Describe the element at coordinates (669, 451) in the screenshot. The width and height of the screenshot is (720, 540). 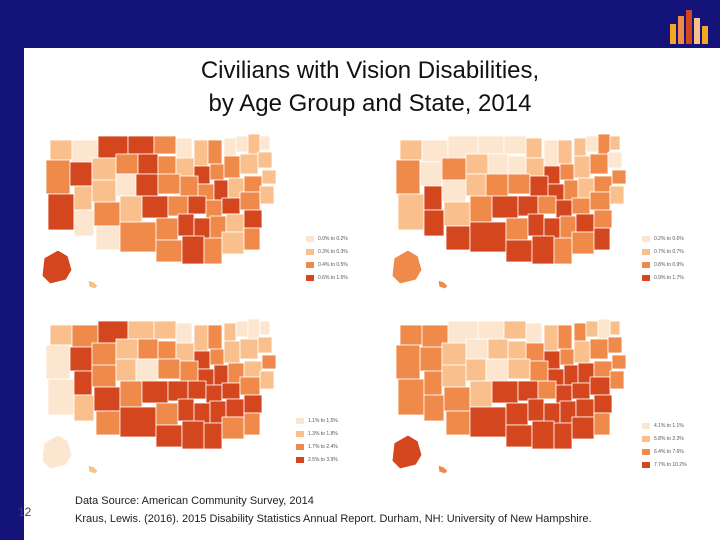
I see `legend-label: 6.4% to 7.6%` at that location.